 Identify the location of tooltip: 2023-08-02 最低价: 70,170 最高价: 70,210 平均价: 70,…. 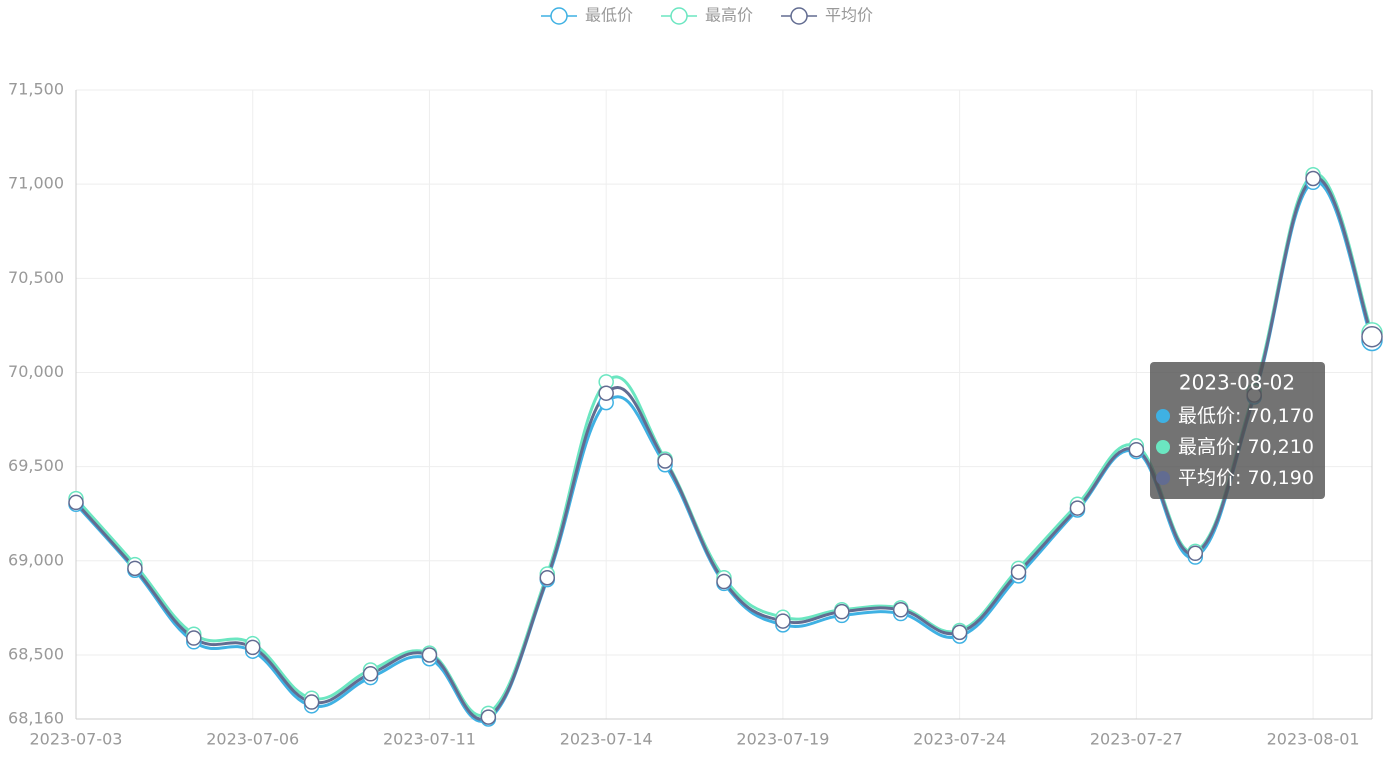
(1237, 430).